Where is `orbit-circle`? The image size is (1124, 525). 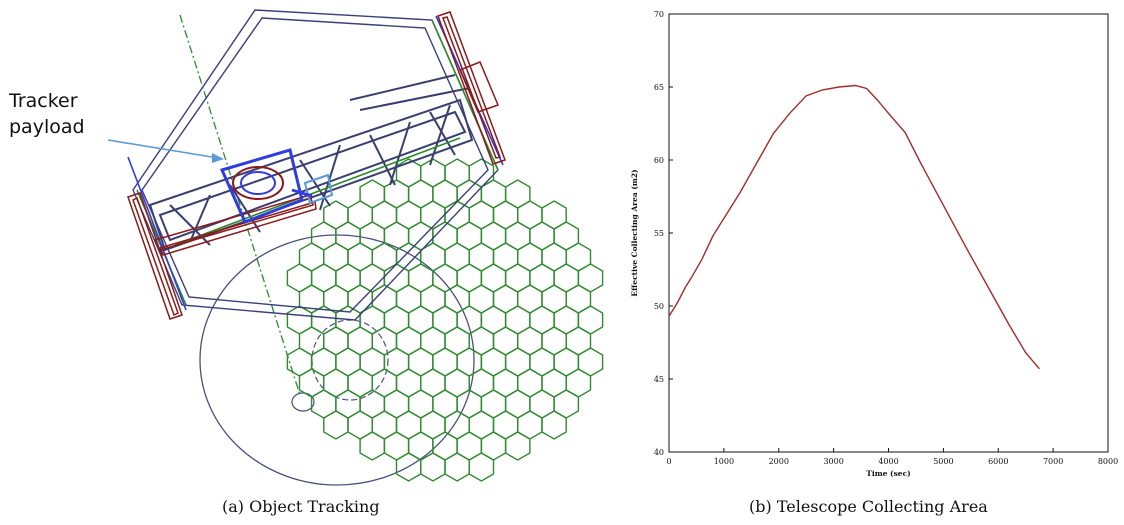
orbit-circle is located at coordinates (337, 360).